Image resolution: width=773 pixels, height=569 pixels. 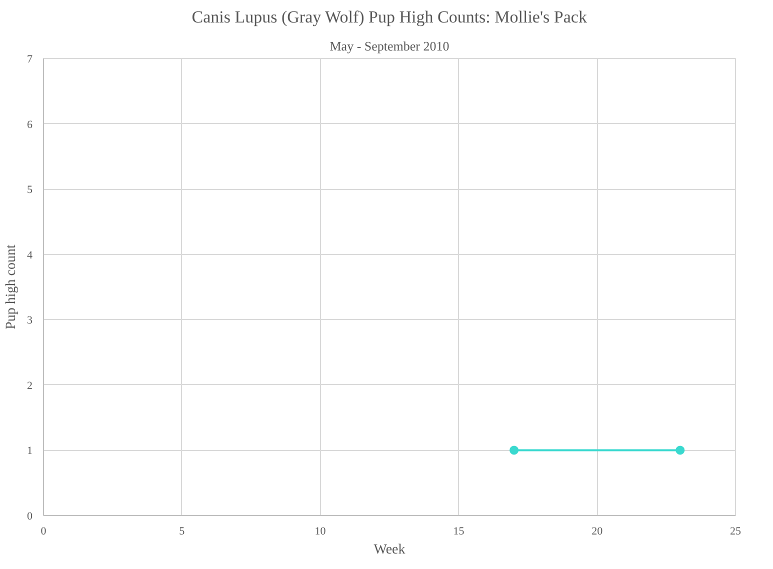 What do you see at coordinates (30, 516) in the screenshot?
I see `y-tick-label: 0` at bounding box center [30, 516].